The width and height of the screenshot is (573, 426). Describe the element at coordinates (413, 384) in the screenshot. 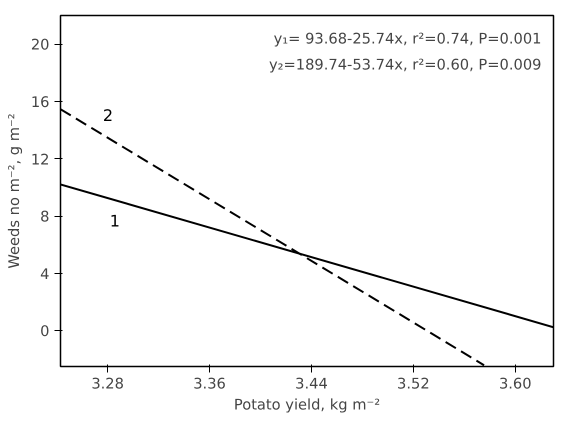

I see `x-tick-label: 3.52` at that location.